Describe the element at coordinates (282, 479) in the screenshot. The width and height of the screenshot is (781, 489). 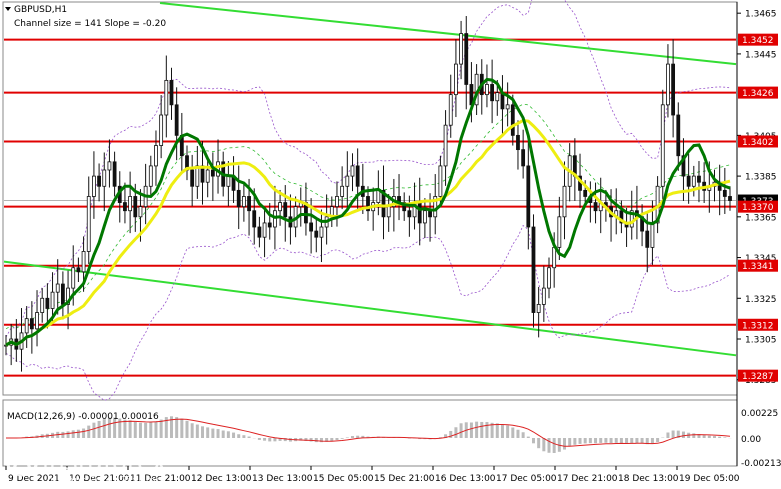
I see `time-label: 13 Dec 13:00` at that location.